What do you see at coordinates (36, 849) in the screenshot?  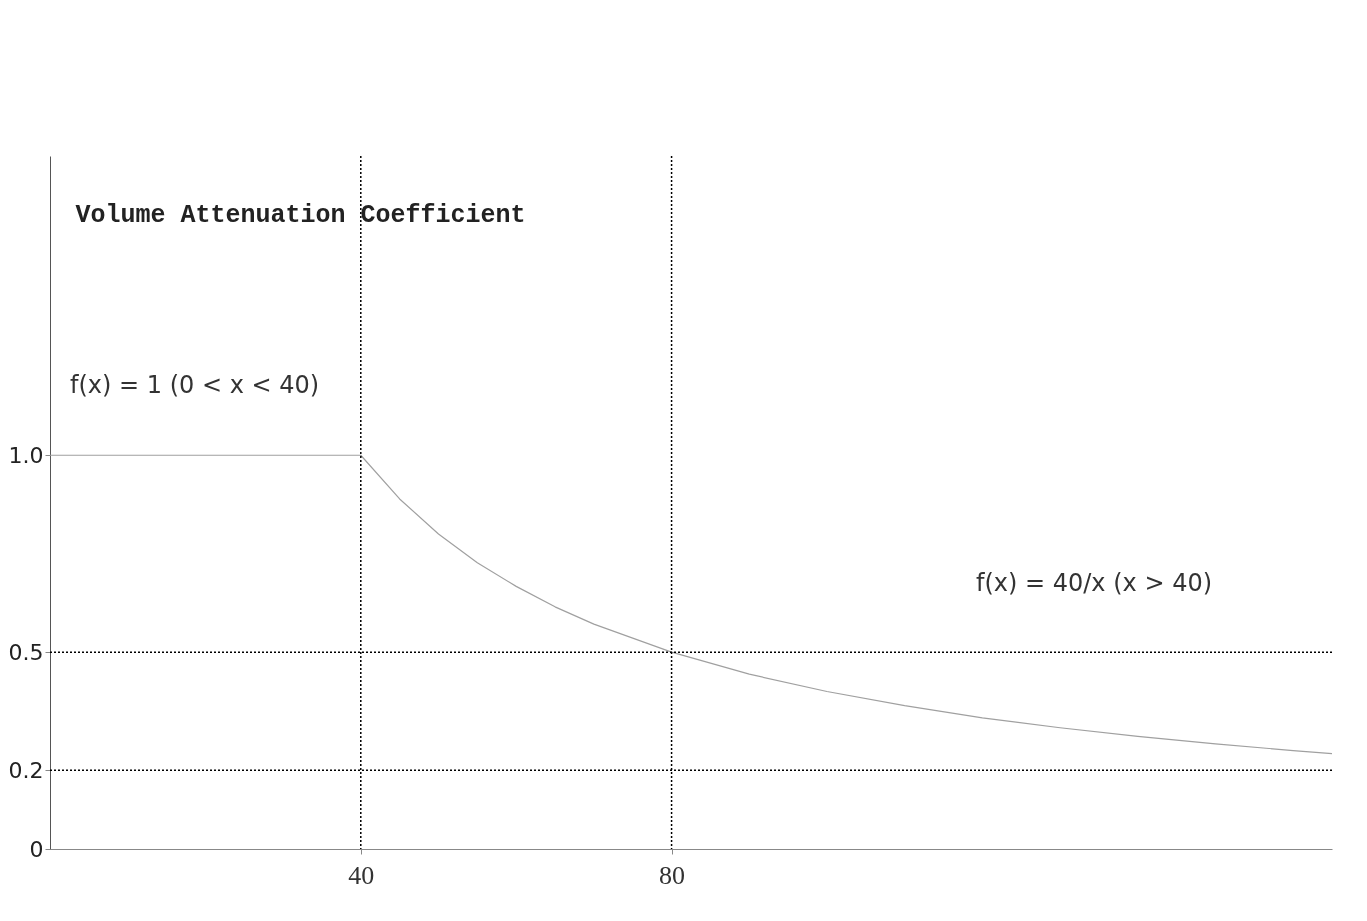 I see `y-tick-label: 0` at bounding box center [36, 849].